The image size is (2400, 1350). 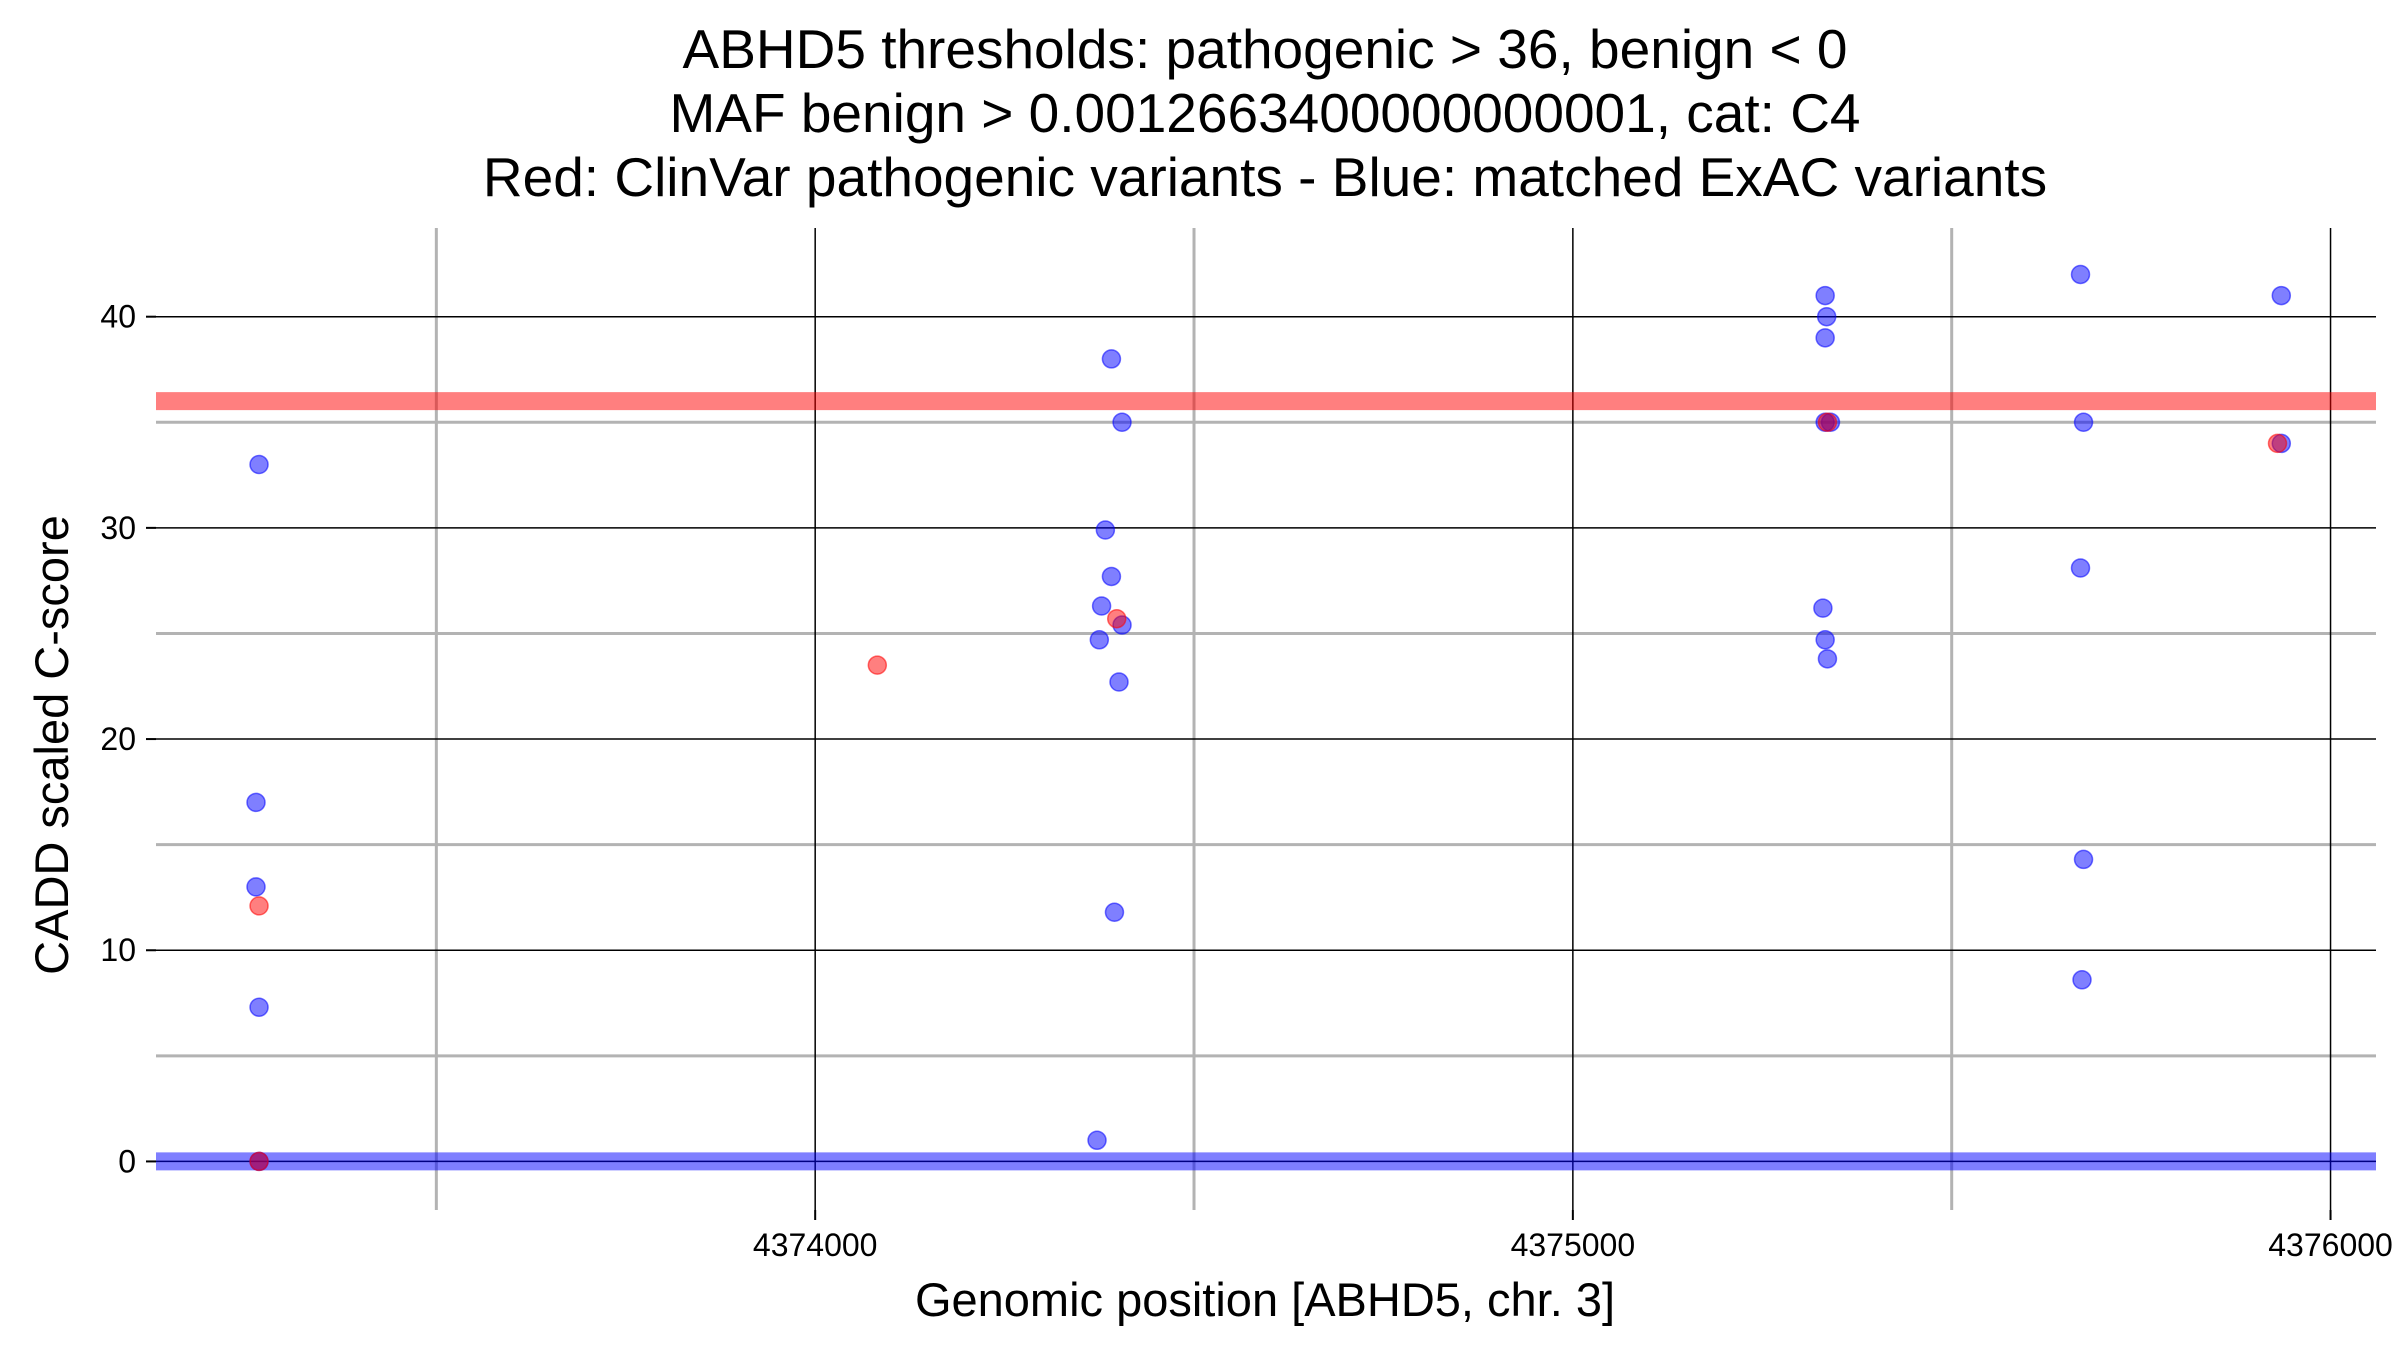 I want to click on y-tick-label-3: 30, so click(x=118, y=528).